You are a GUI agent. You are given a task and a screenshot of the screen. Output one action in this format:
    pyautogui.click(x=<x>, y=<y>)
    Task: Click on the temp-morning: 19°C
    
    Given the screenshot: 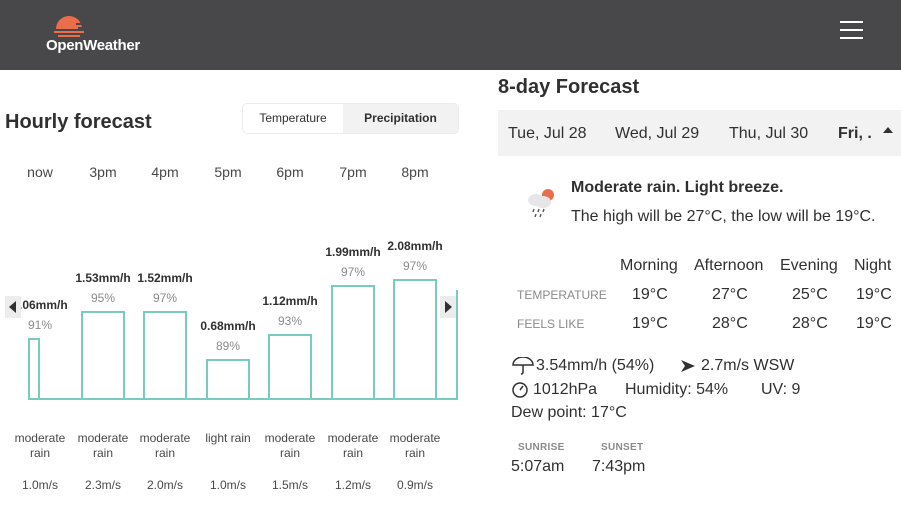 What is the action you would take?
    pyautogui.click(x=650, y=294)
    